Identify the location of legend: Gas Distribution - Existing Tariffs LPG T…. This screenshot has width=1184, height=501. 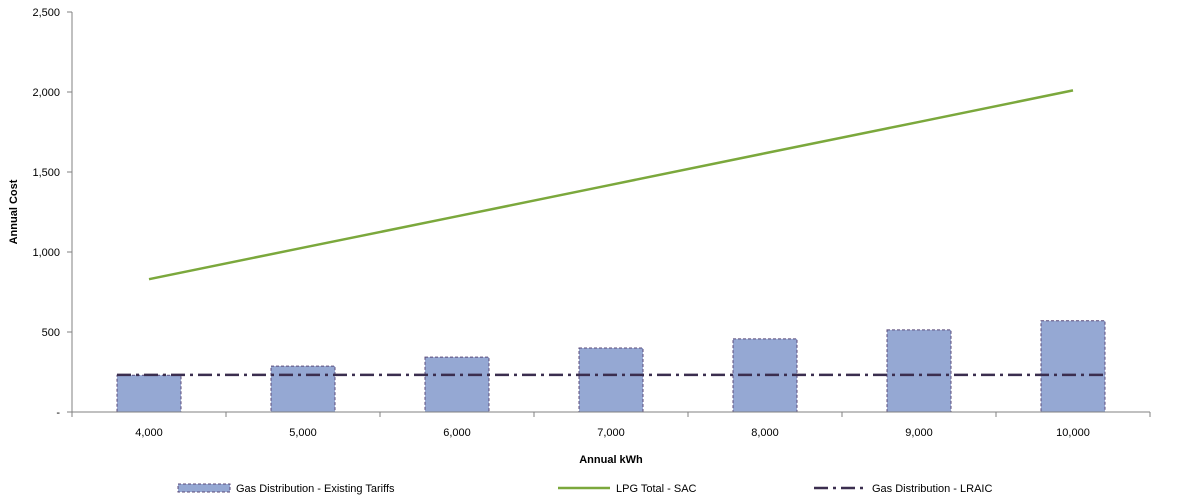
(584, 489).